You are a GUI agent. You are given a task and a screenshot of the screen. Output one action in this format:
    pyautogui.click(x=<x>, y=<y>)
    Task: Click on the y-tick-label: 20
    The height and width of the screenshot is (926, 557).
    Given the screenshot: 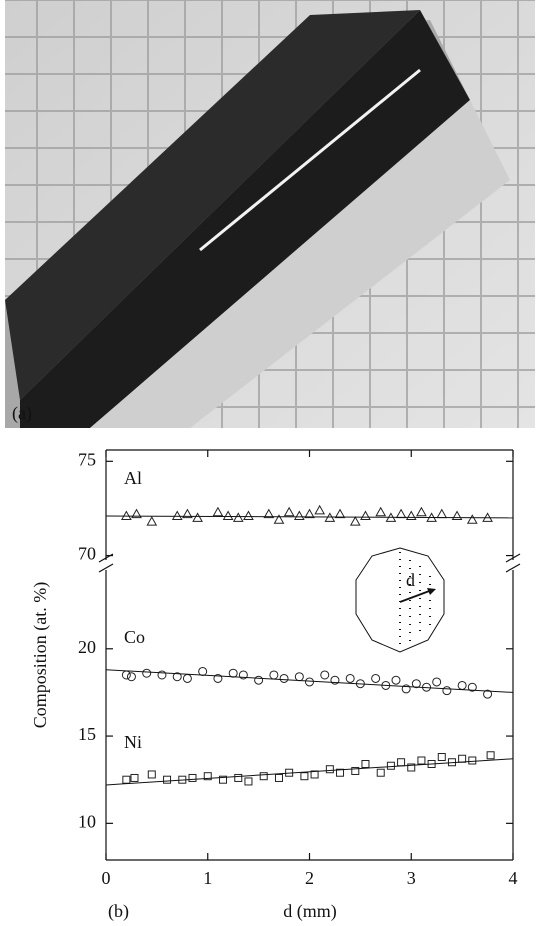 What is the action you would take?
    pyautogui.click(x=87, y=647)
    